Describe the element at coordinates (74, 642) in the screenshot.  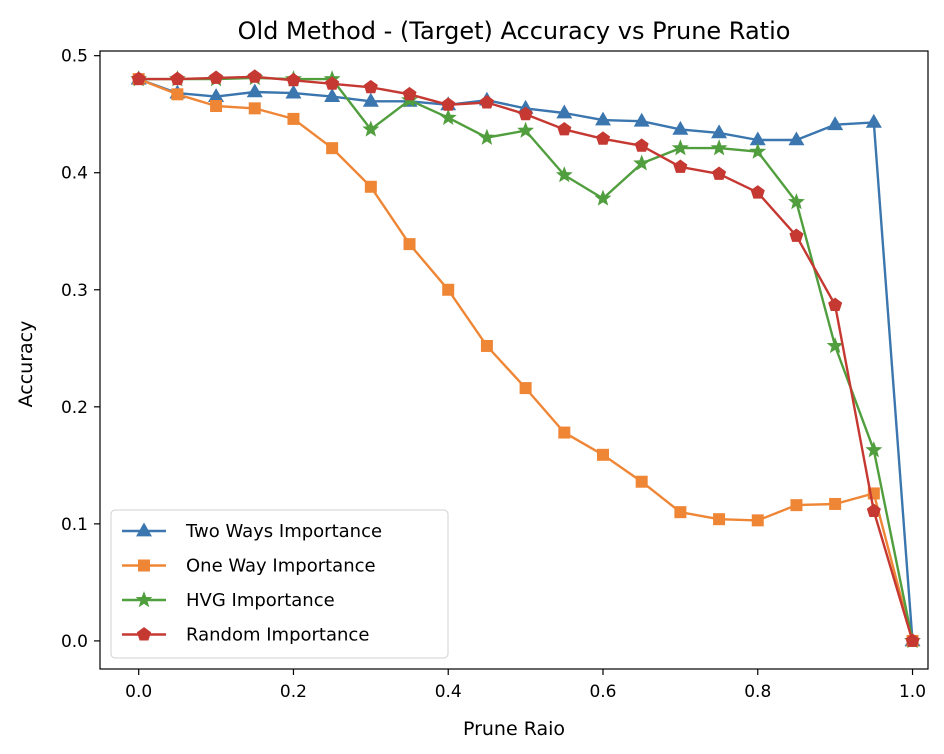
I see `y-tick-label: 0.0` at that location.